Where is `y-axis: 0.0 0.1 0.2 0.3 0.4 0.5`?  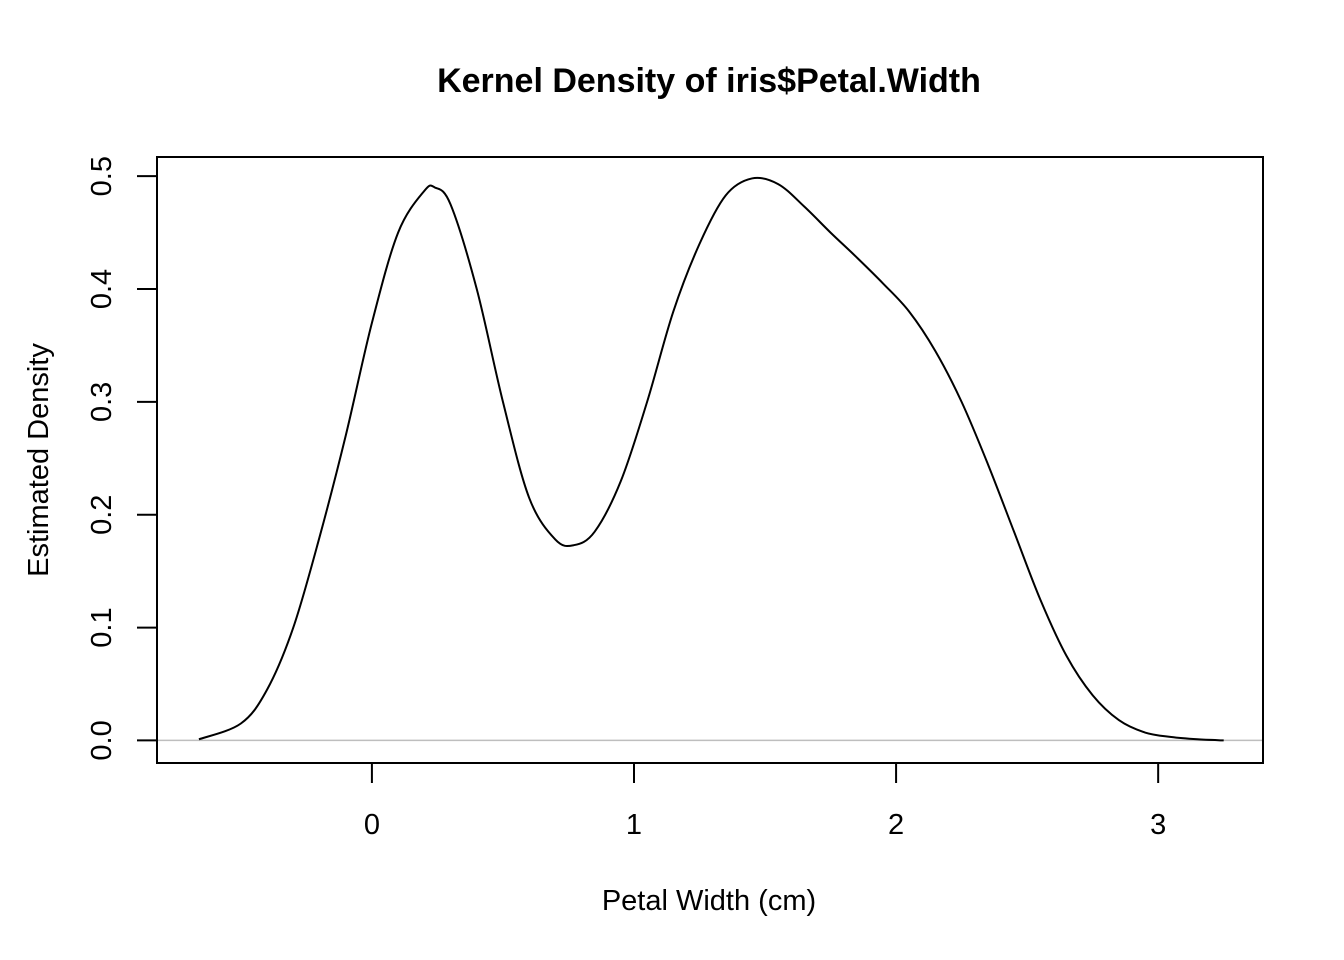
y-axis: 0.0 0.1 0.2 0.3 0.4 0.5 is located at coordinates (122, 458).